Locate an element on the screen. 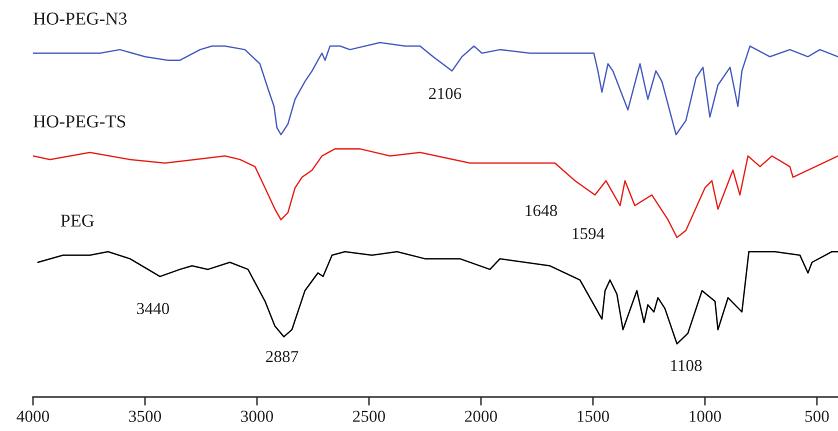 The width and height of the screenshot is (838, 431). x-tick-label: 2000 is located at coordinates (481, 416).